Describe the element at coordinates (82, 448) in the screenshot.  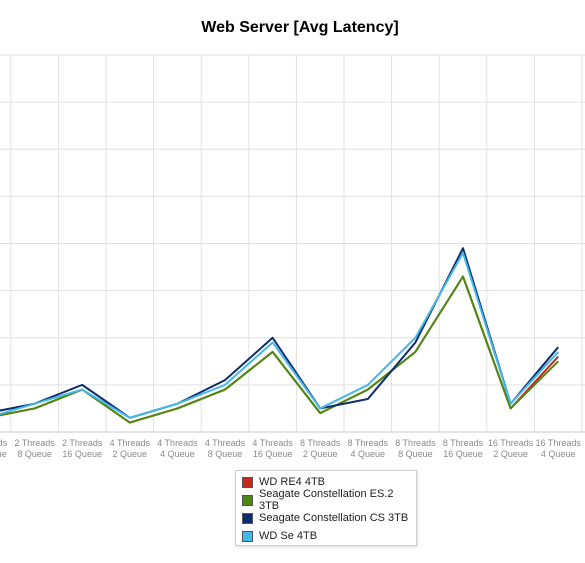
I see `x-tick-label: 2 Threads 16 Queue` at that location.